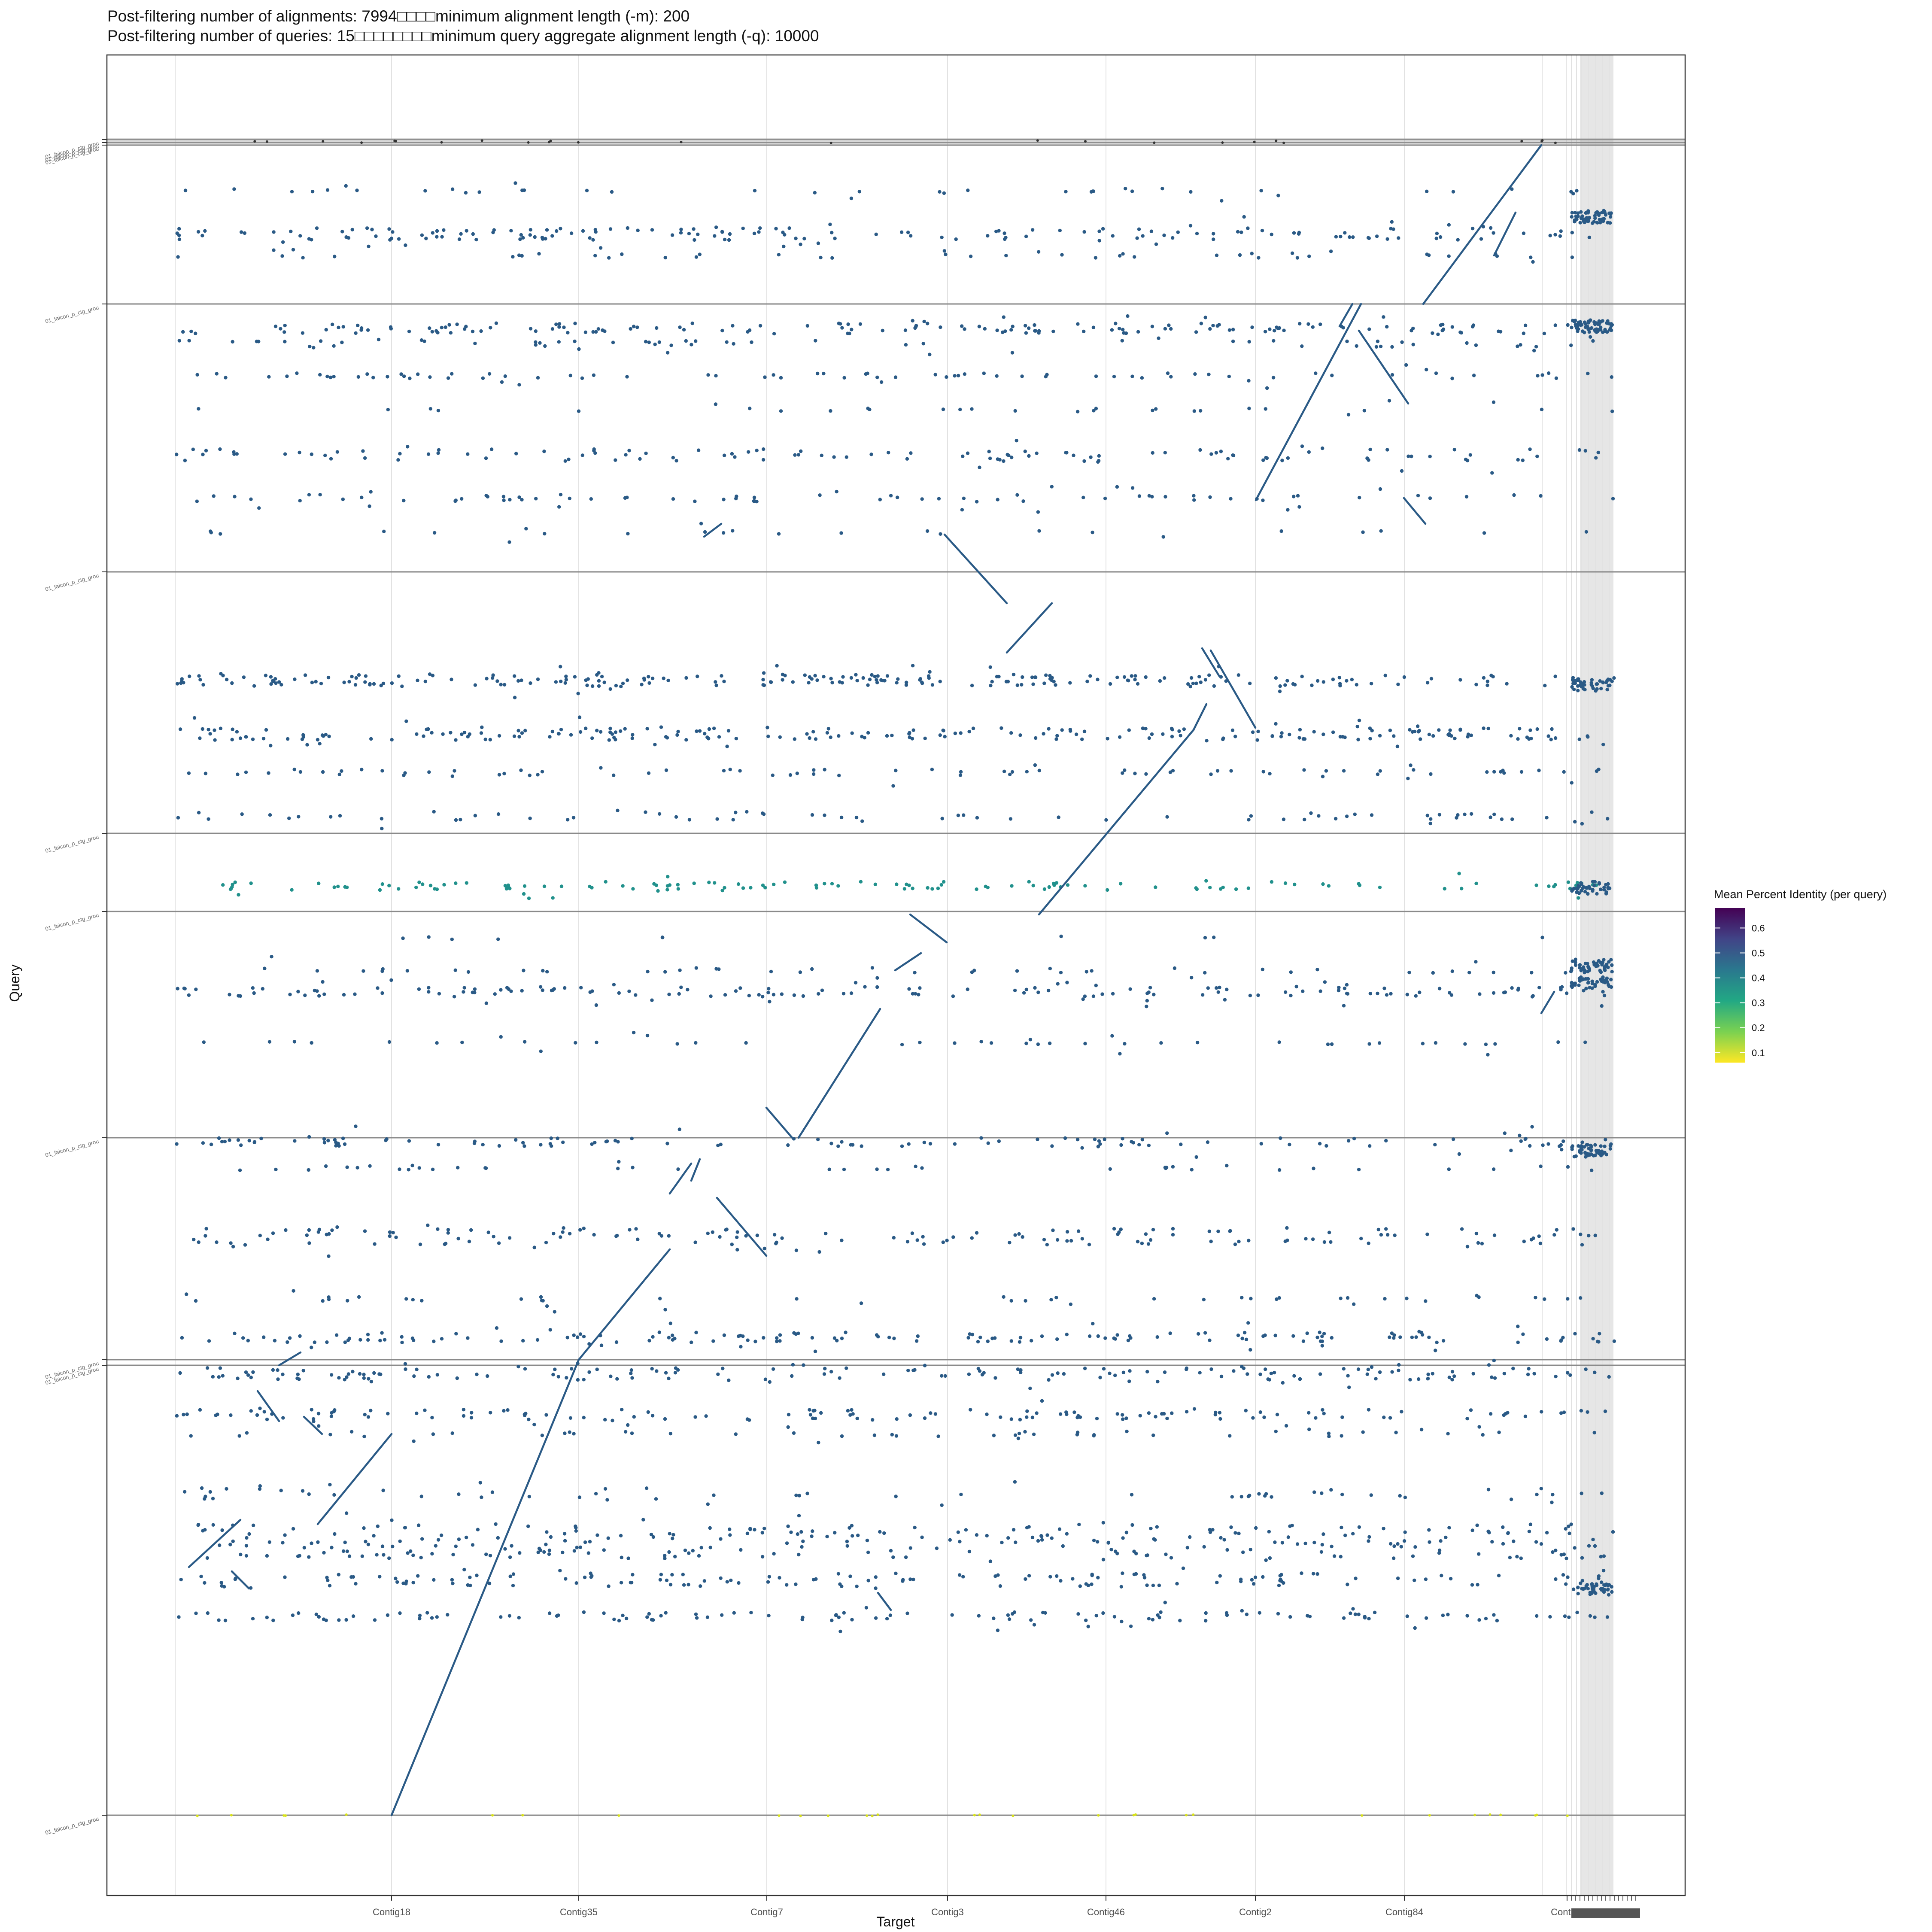 Image resolution: width=1932 pixels, height=1932 pixels. What do you see at coordinates (290, 1359) in the screenshot?
I see `alignment-segment` at bounding box center [290, 1359].